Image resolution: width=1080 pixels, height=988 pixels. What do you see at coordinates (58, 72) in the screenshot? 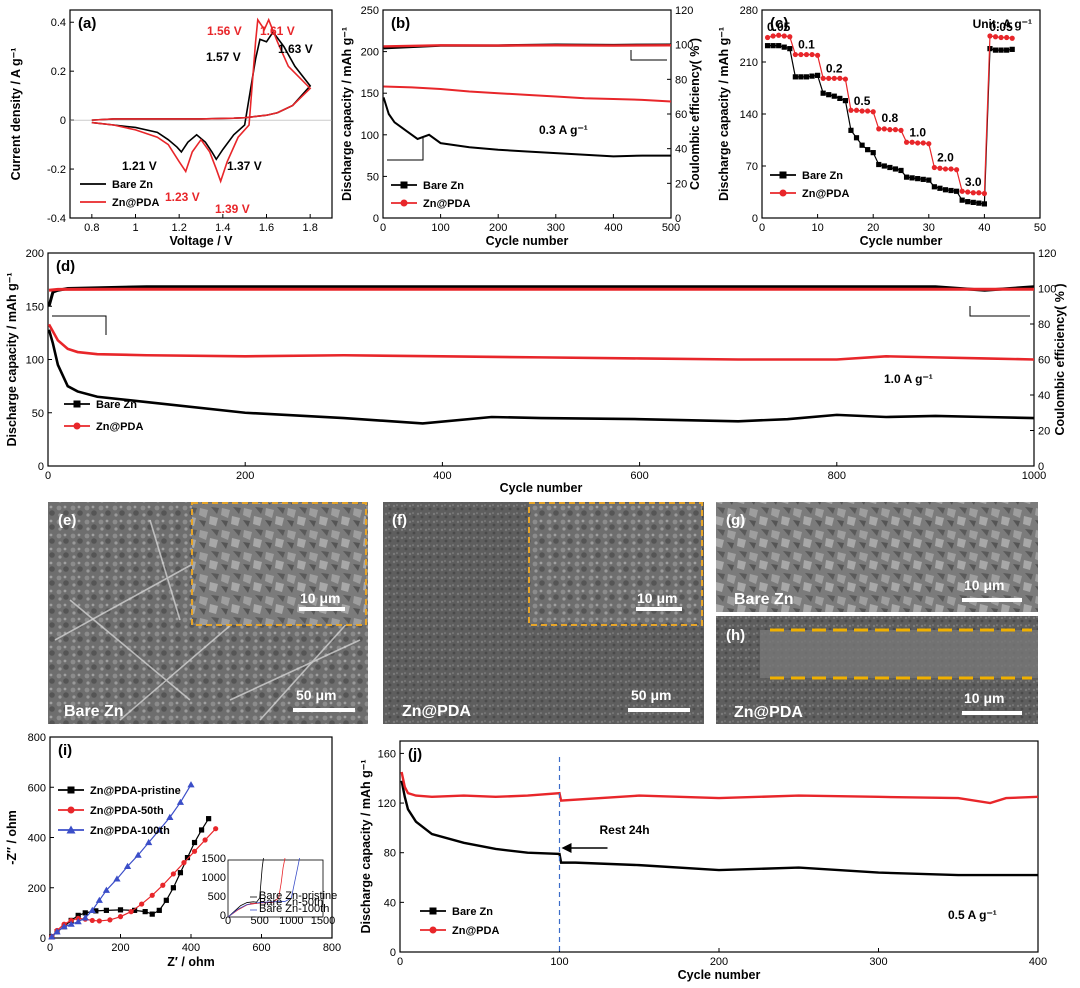
I see `y-tick-label: 0.2` at bounding box center [58, 72].